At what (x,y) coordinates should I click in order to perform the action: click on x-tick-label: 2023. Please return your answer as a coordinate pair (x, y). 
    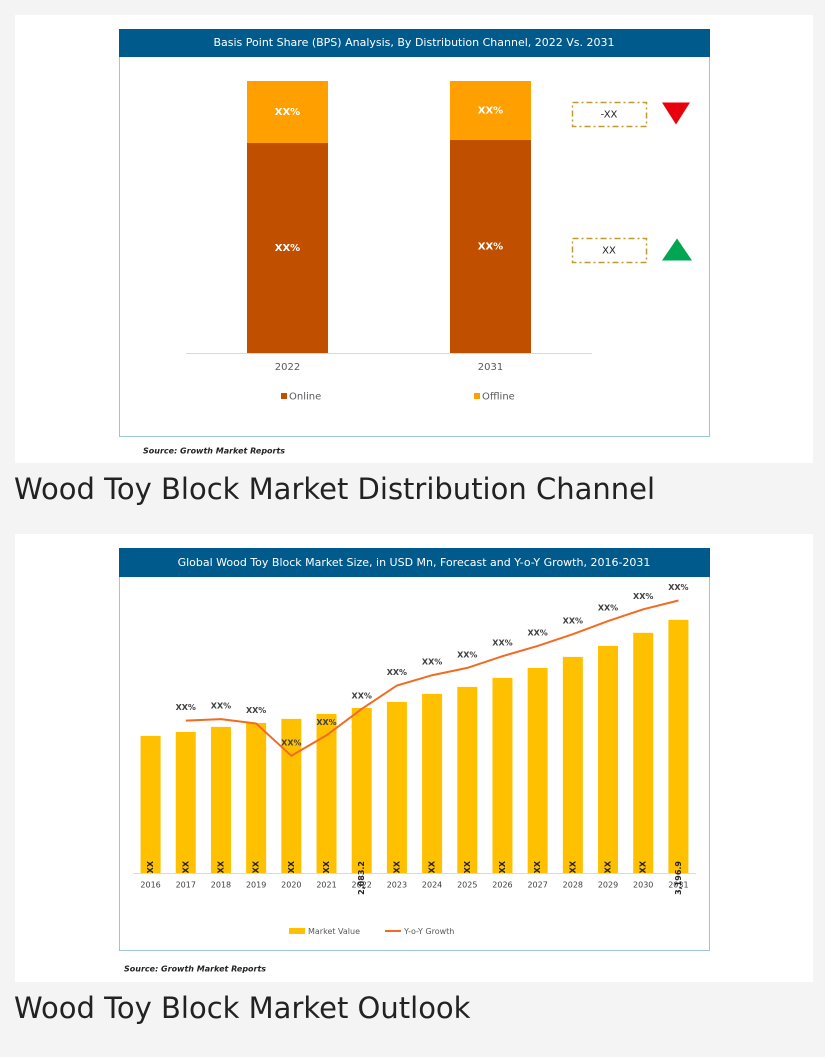
    Looking at the image, I should click on (397, 885).